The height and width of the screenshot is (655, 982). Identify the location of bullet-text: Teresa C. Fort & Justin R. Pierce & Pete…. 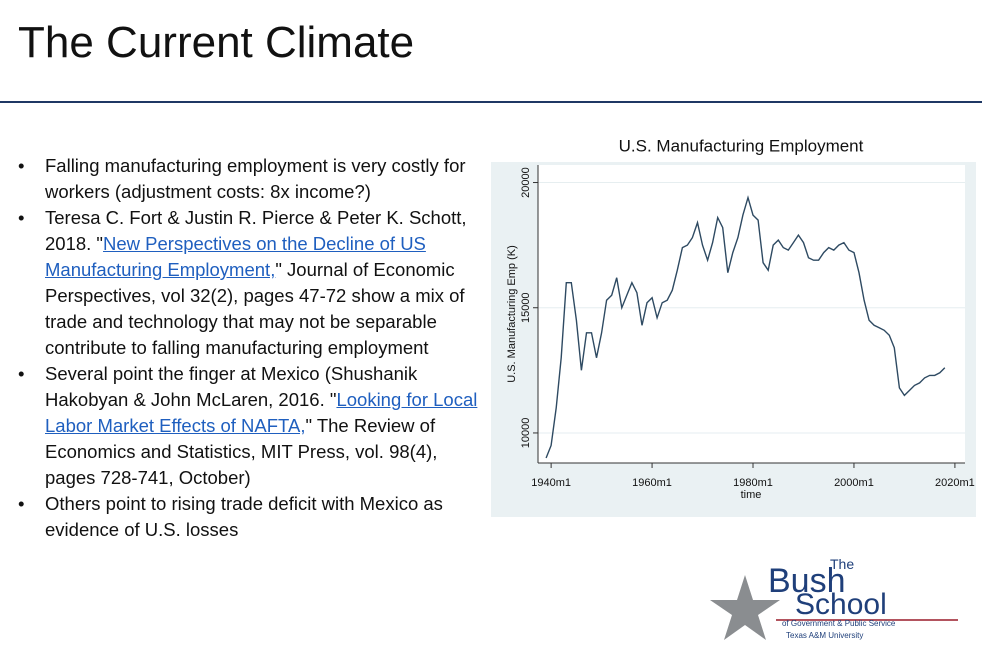
(256, 230).